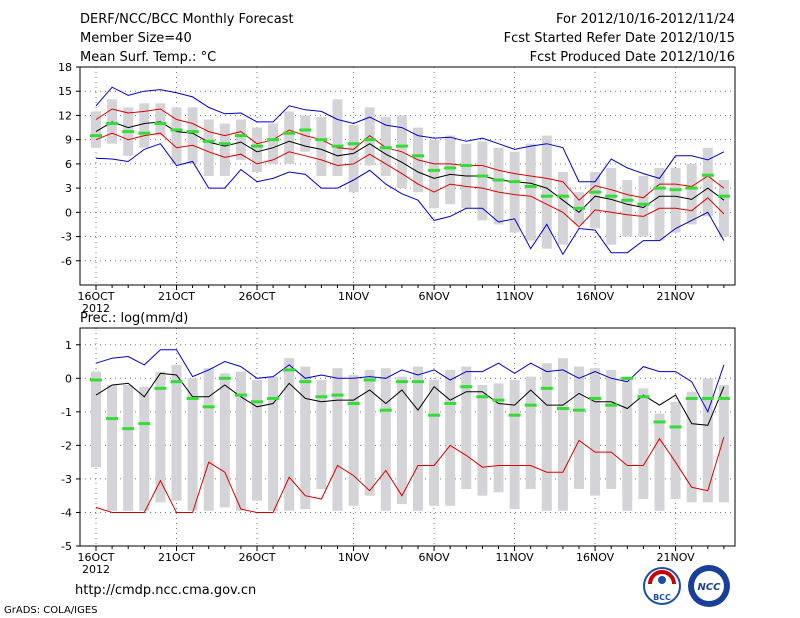  What do you see at coordinates (95, 296) in the screenshot?
I see `x-tick-label: 16OCT` at bounding box center [95, 296].